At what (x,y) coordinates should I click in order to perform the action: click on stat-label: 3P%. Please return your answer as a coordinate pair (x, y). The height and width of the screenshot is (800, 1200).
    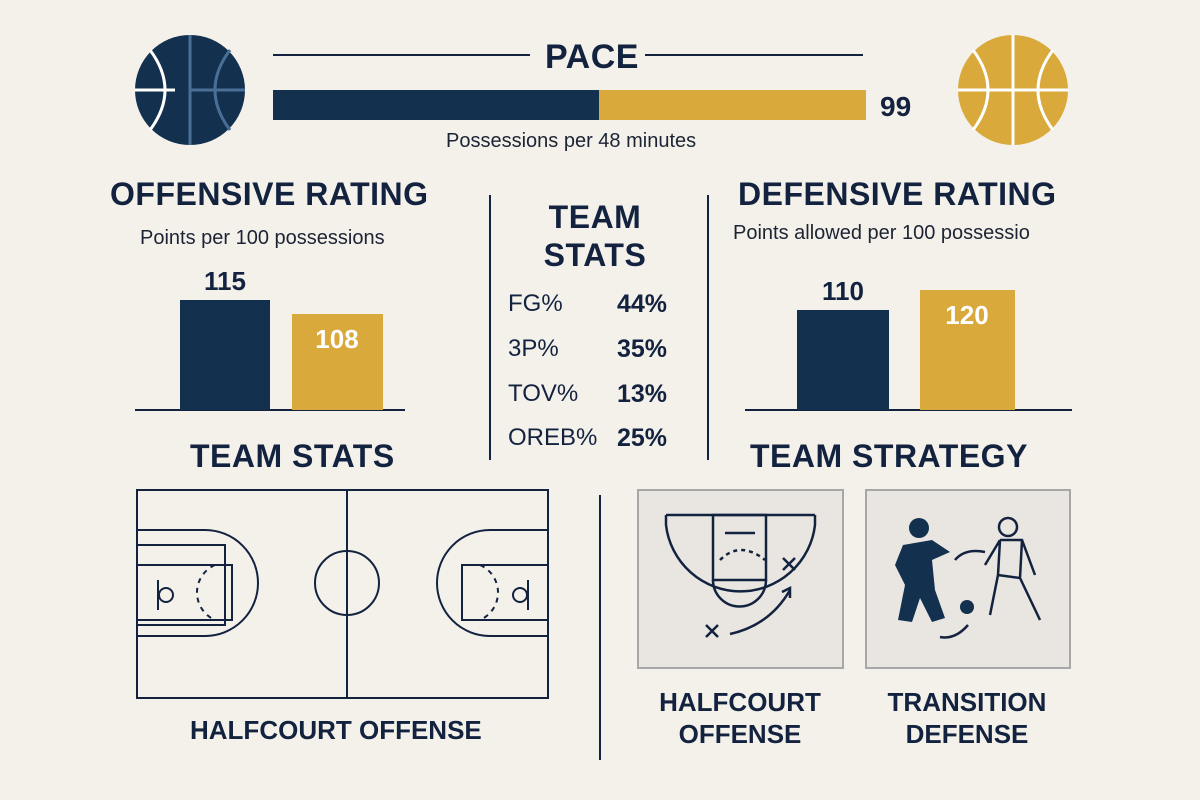
    Looking at the image, I should click on (533, 348).